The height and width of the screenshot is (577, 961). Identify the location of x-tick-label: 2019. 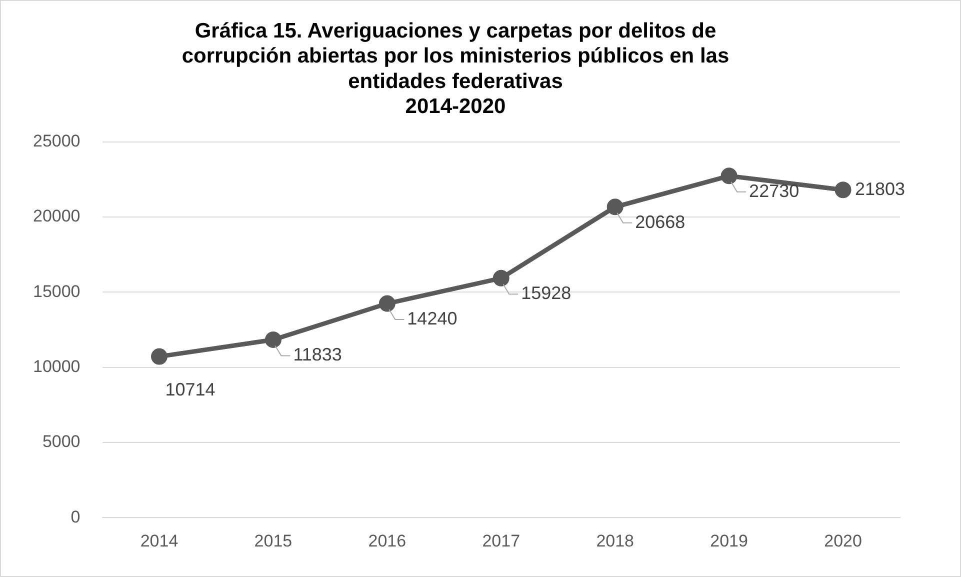
(729, 540).